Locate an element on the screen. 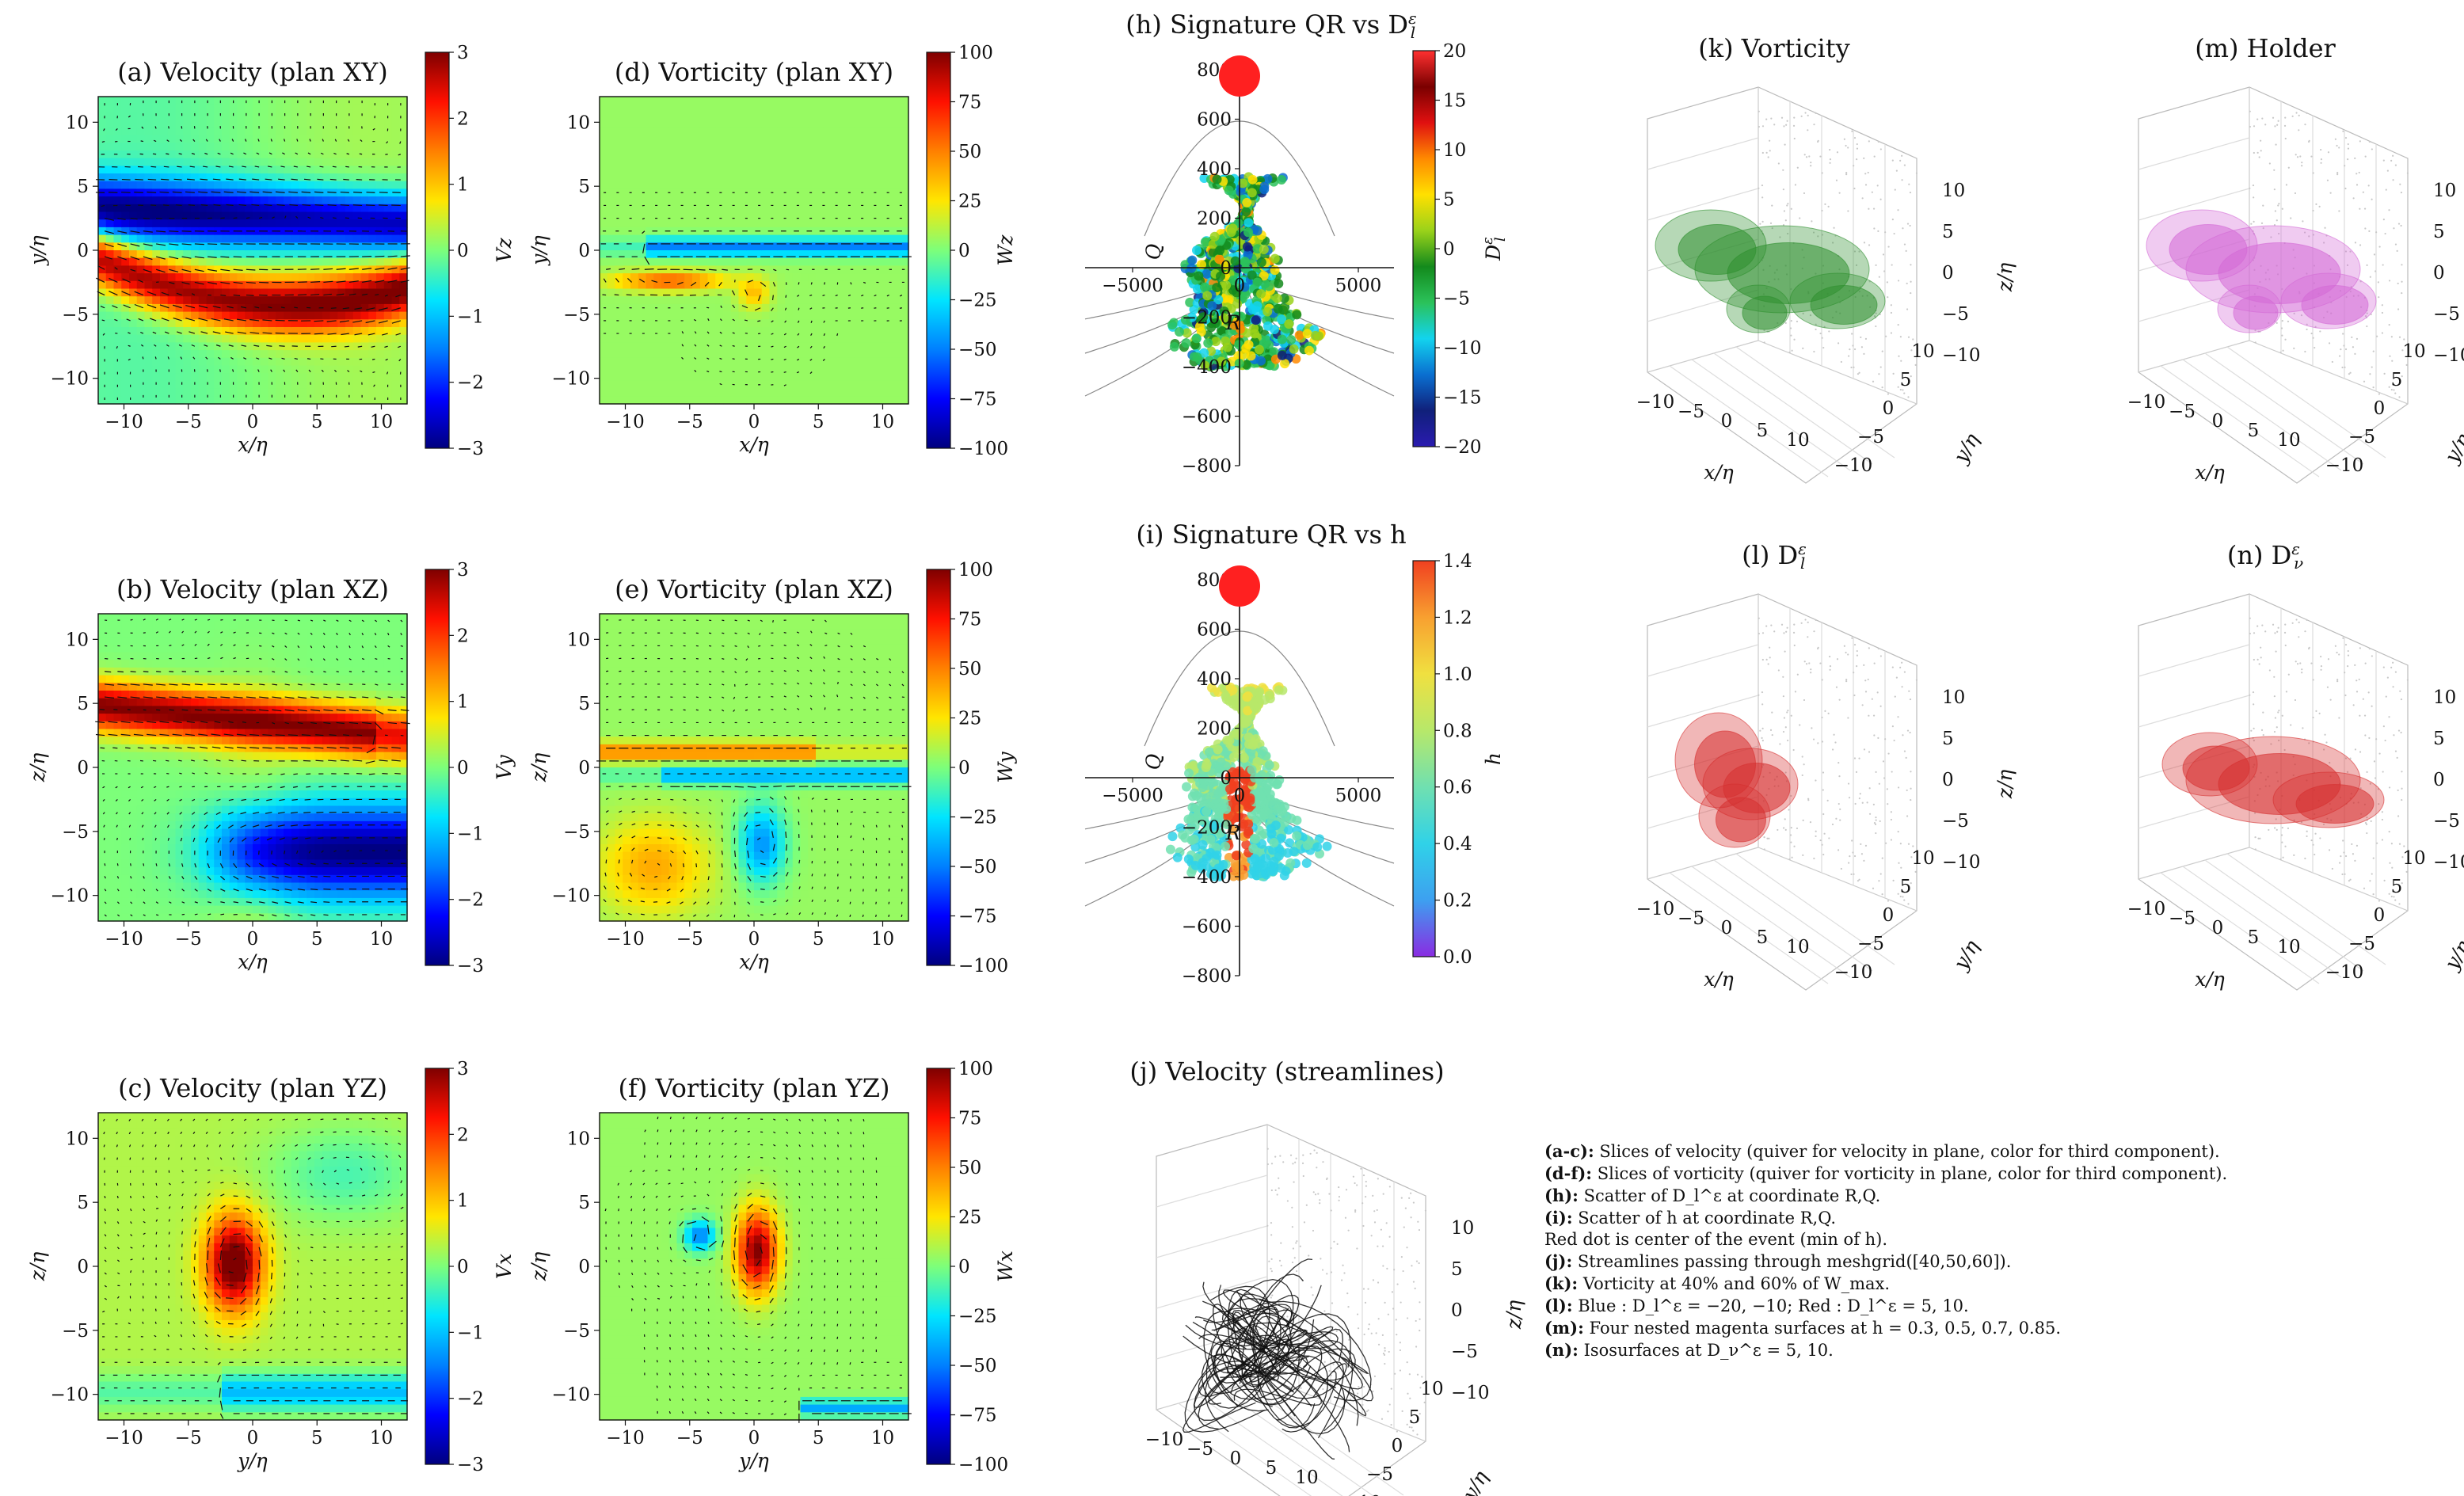 This screenshot has height=1496, width=2464. x-tick-label: −5 is located at coordinates (188, 422).